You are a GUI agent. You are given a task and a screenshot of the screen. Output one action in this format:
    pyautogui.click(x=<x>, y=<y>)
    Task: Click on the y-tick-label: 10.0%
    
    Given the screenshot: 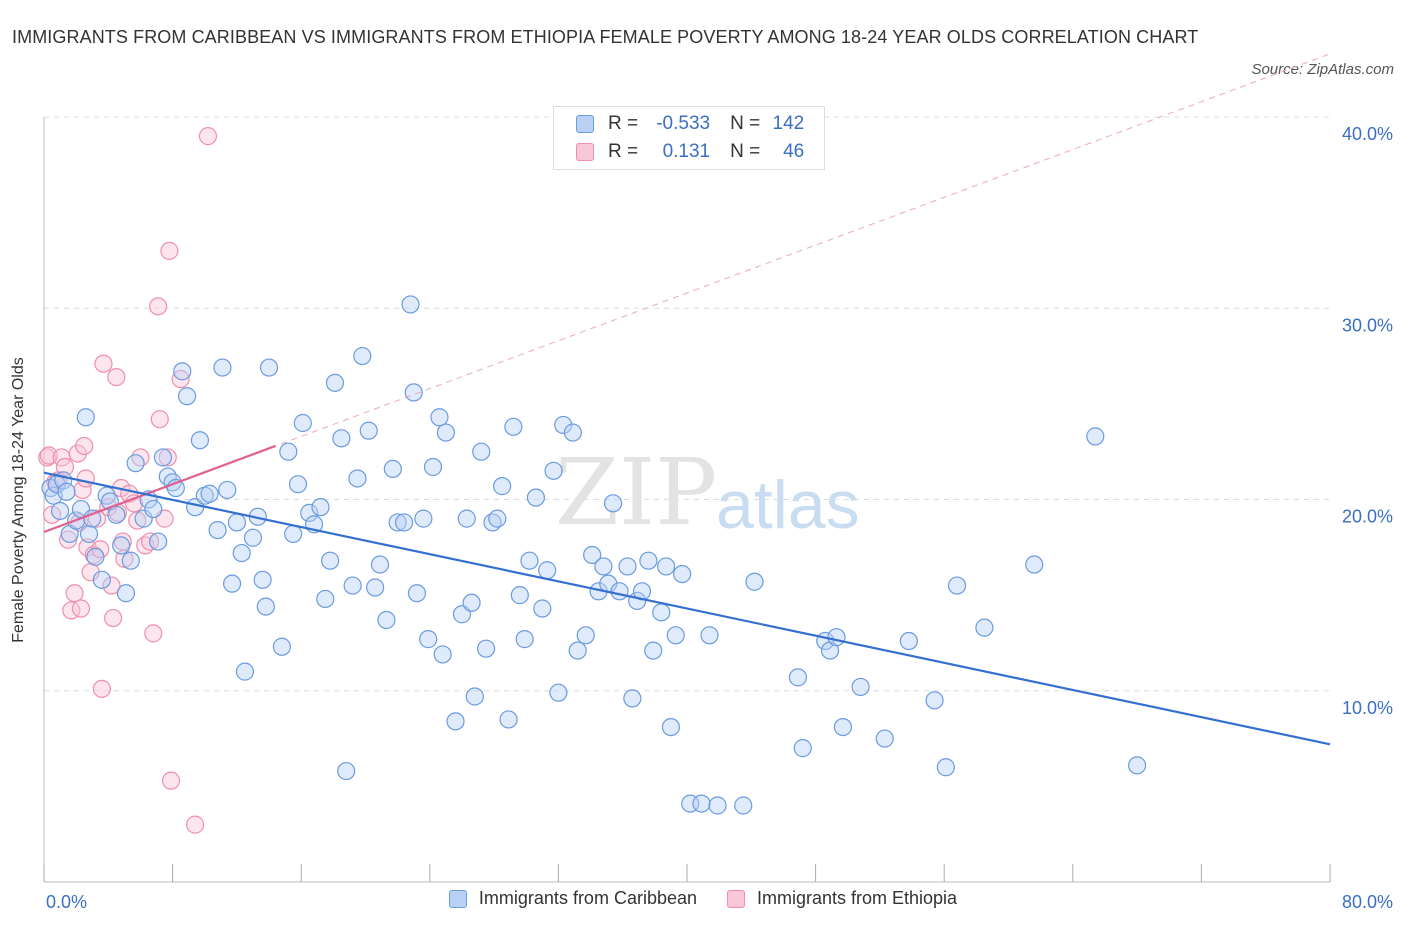 What is the action you would take?
    pyautogui.click(x=1367, y=708)
    